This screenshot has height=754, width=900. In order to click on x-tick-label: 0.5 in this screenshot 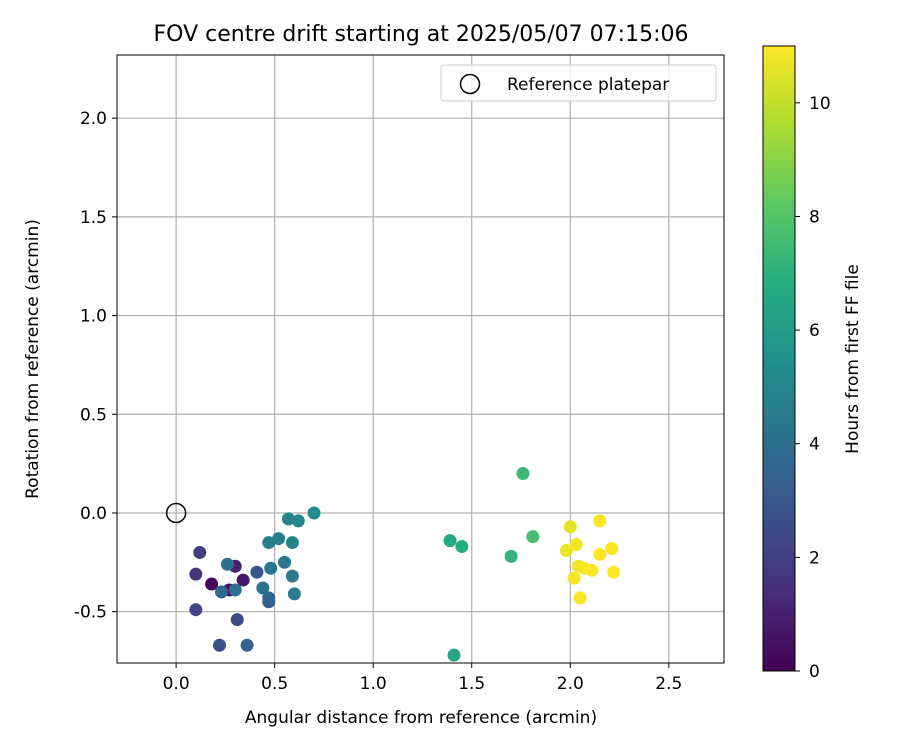, I will do `click(274, 684)`.